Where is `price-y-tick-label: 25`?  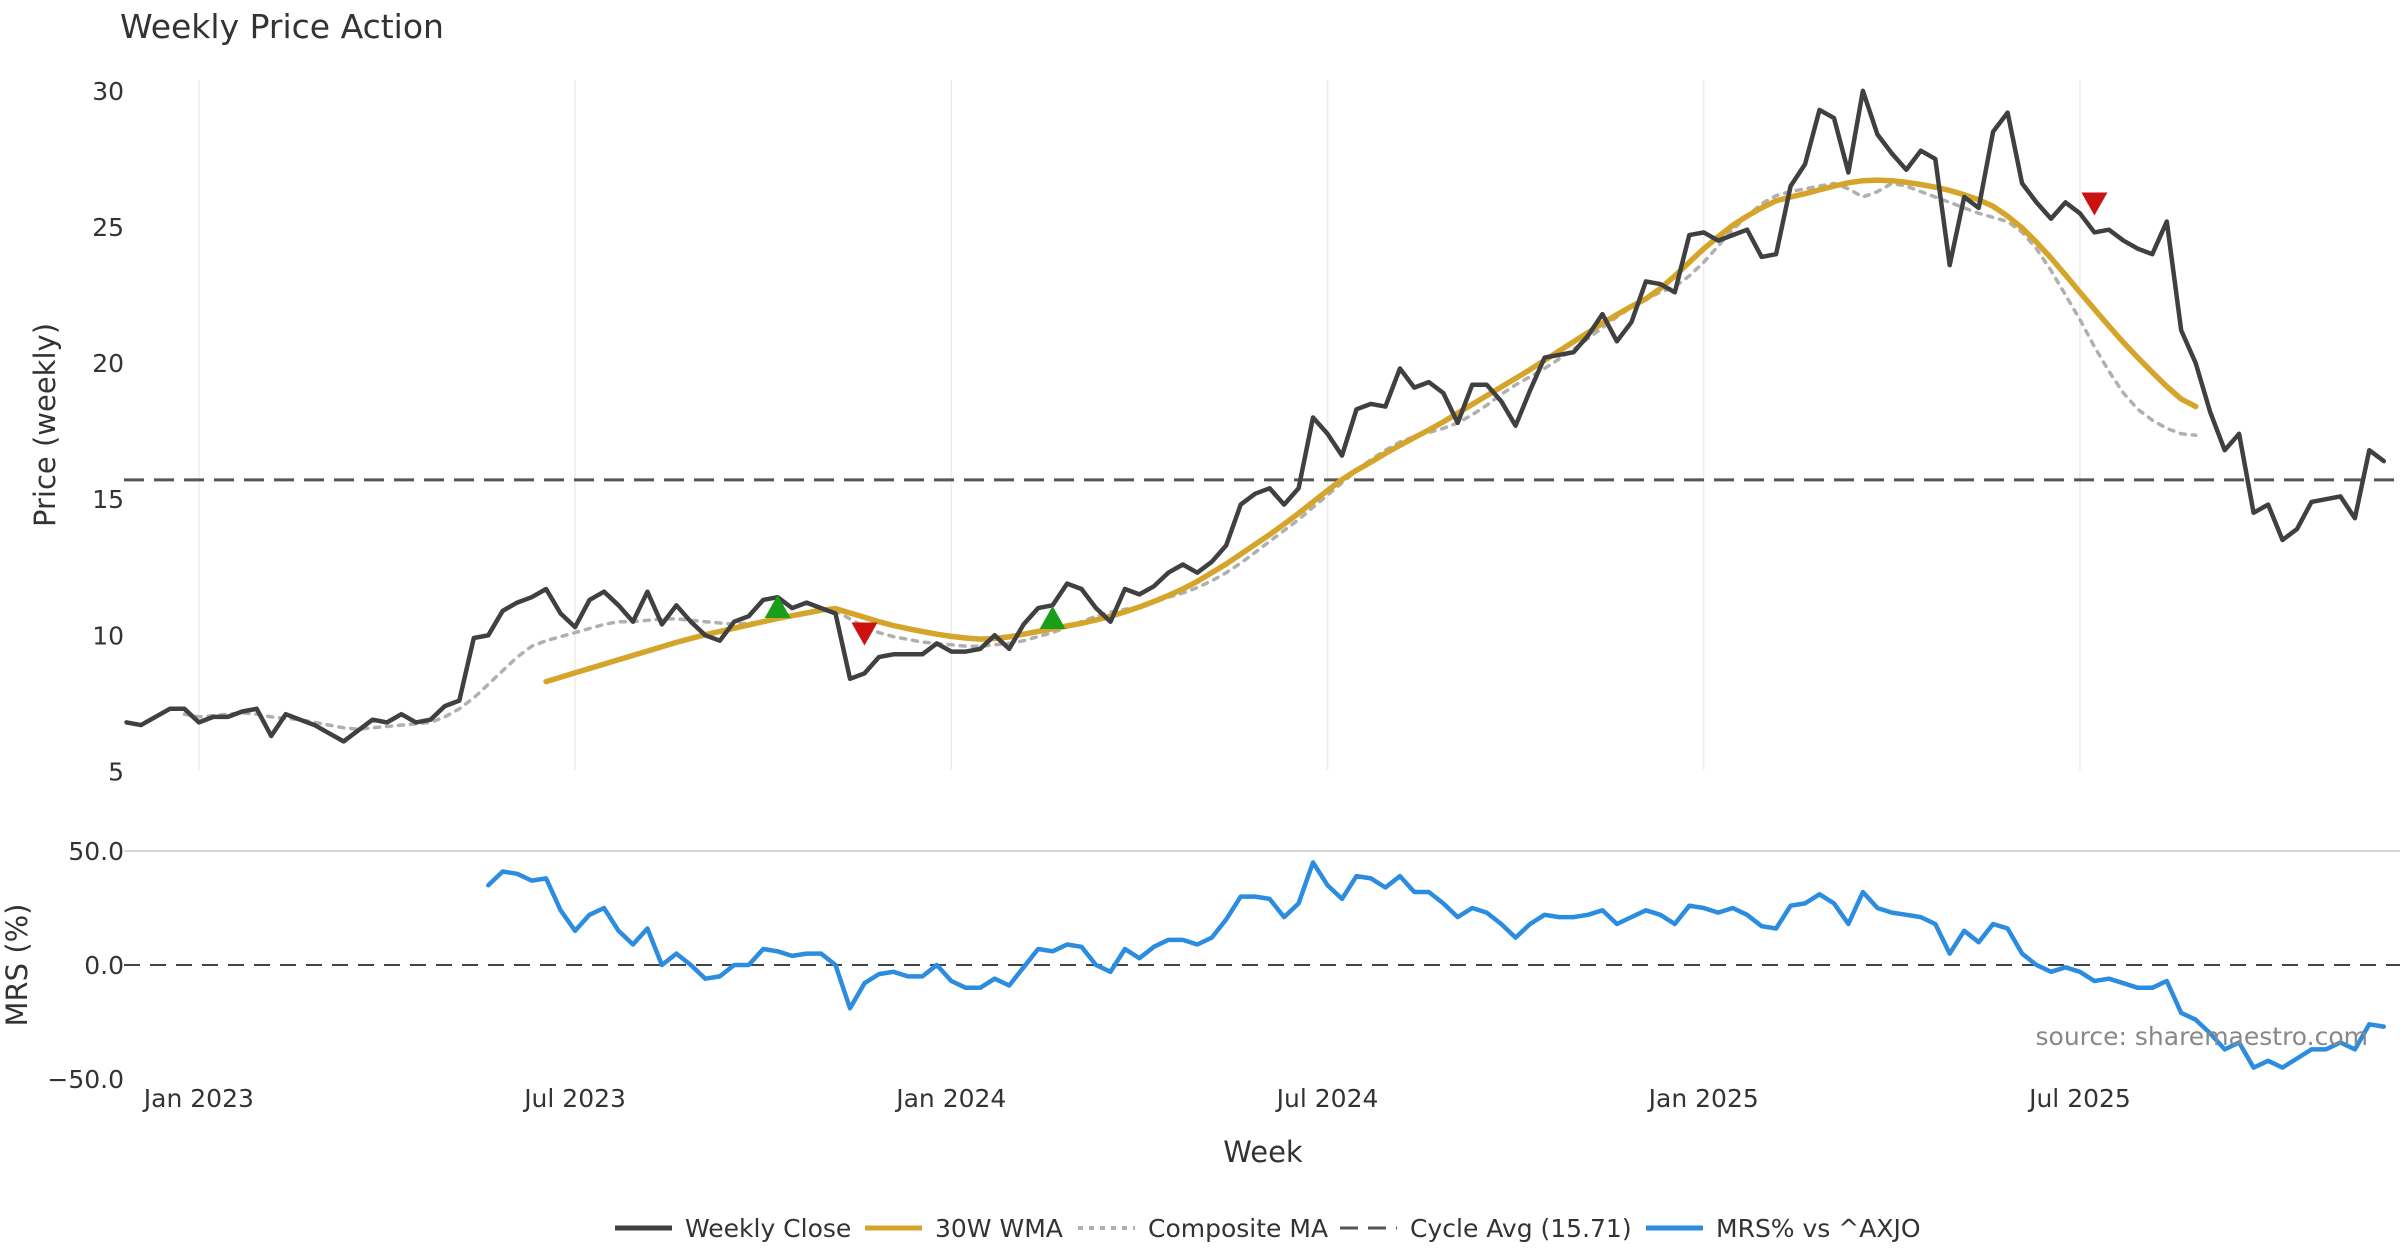 price-y-tick-label: 25 is located at coordinates (108, 227).